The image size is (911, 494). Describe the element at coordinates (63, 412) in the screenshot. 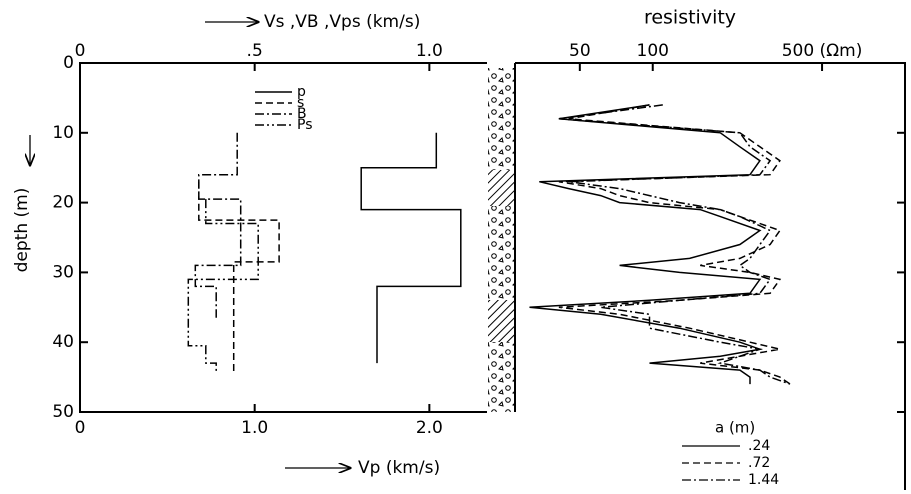

I see `y-tick-label: 50` at that location.